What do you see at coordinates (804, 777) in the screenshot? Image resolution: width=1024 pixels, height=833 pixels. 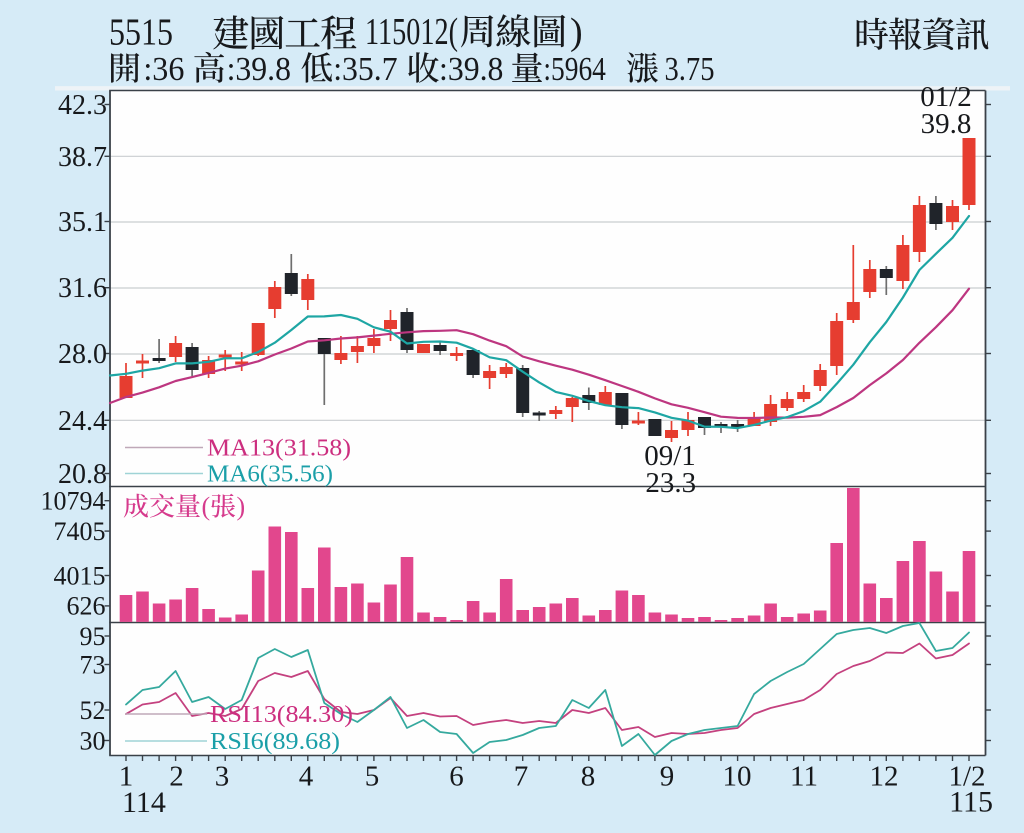 I see `svg-text: 11` at bounding box center [804, 777].